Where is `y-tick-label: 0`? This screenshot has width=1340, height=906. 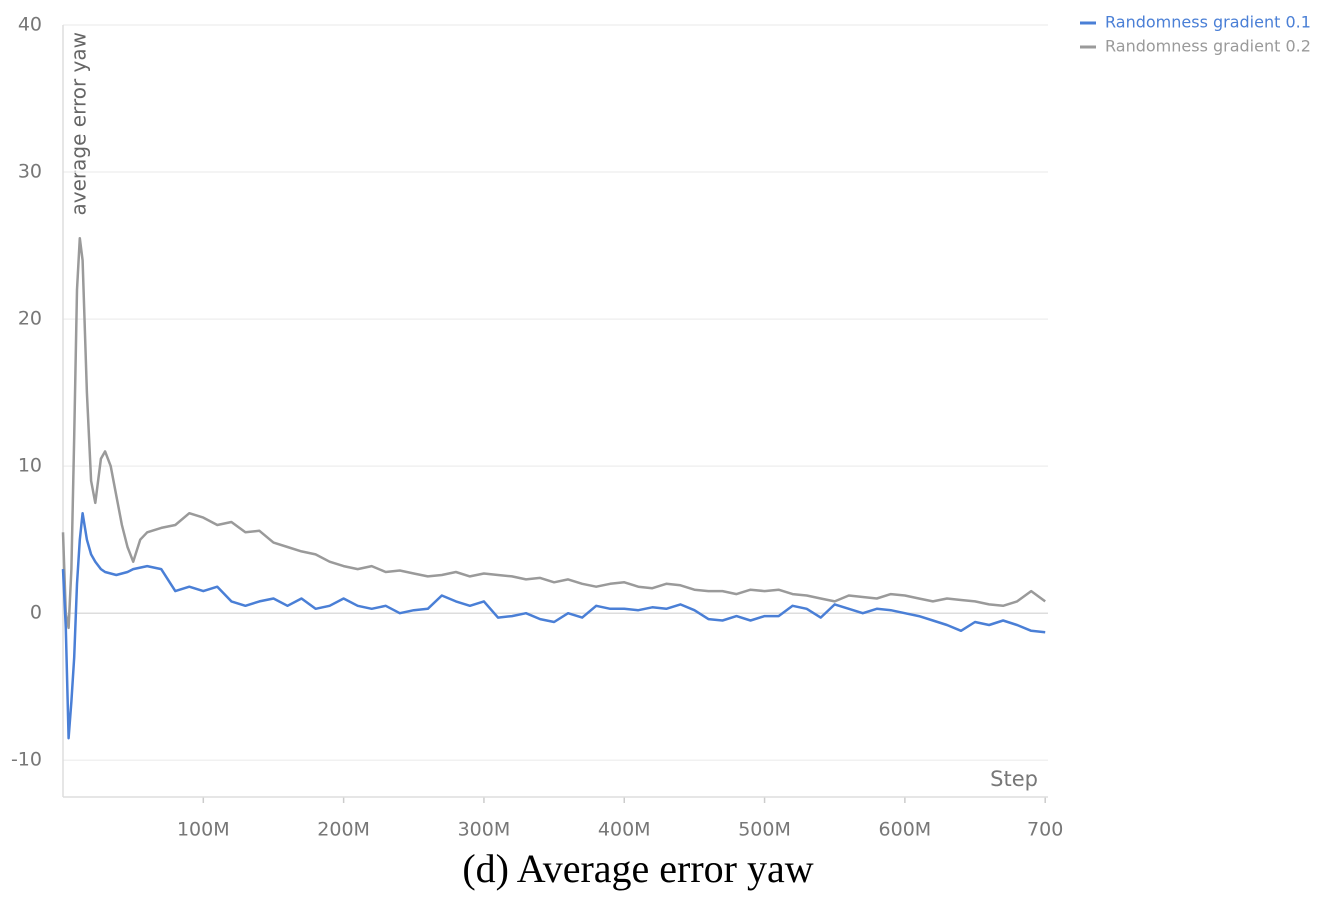
y-tick-label: 0 is located at coordinates (36, 613).